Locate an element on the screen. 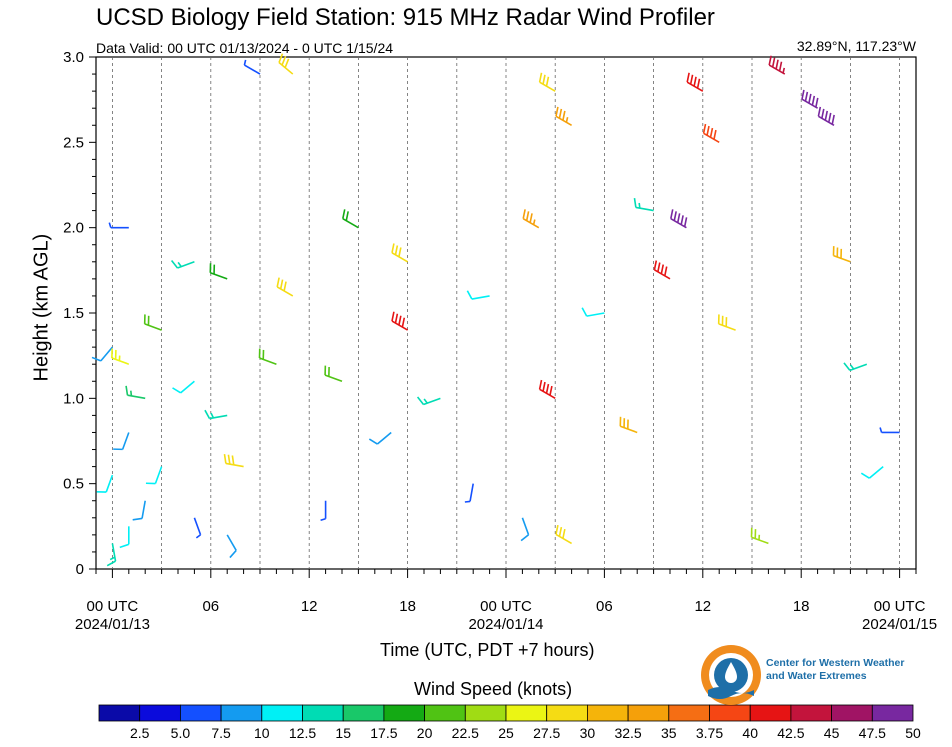 This screenshot has height=747, width=952. colorbar-label: 2.5 is located at coordinates (140, 733).